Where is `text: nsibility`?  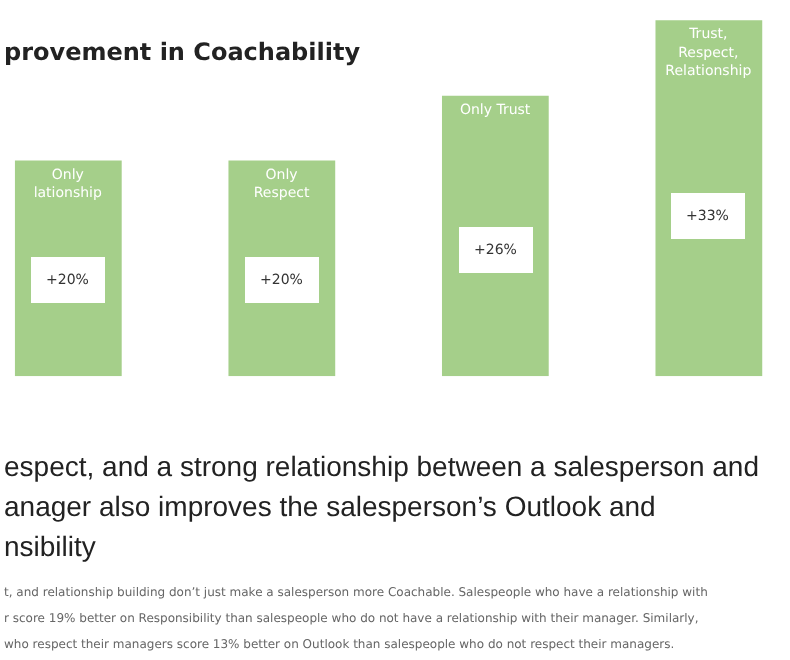
text: nsibility is located at coordinates (50, 546).